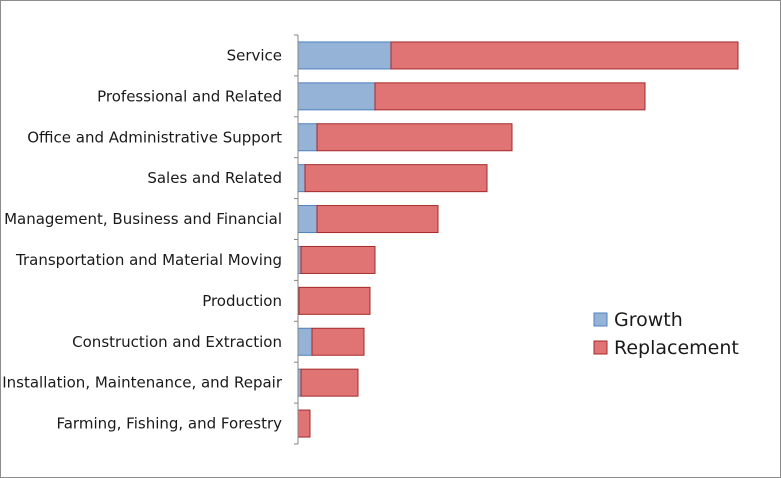 The image size is (781, 478). Describe the element at coordinates (148, 260) in the screenshot. I see `category-label: Transportation and Material Moving` at that location.